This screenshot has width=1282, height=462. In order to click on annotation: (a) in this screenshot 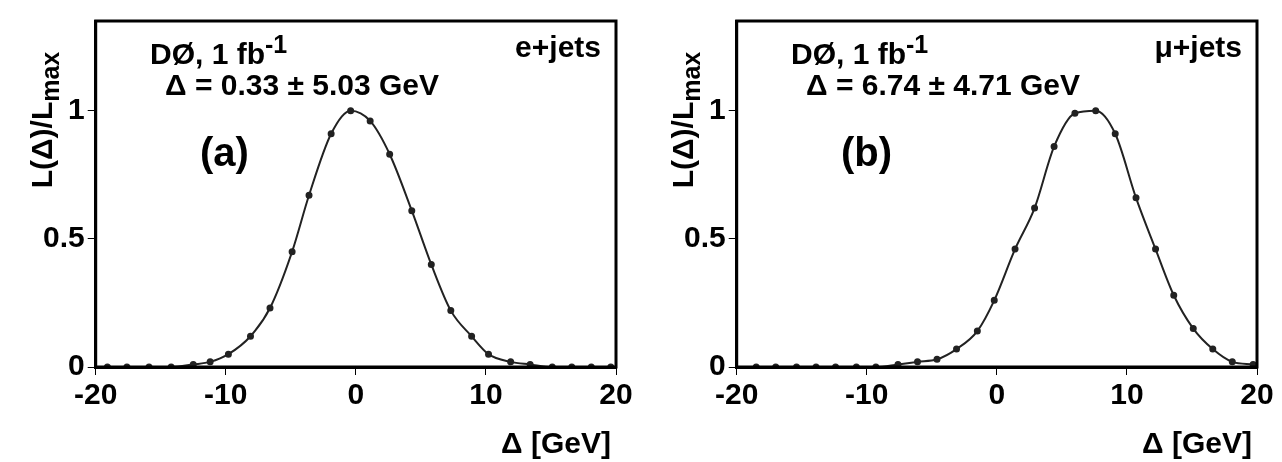, I will do `click(224, 152)`.